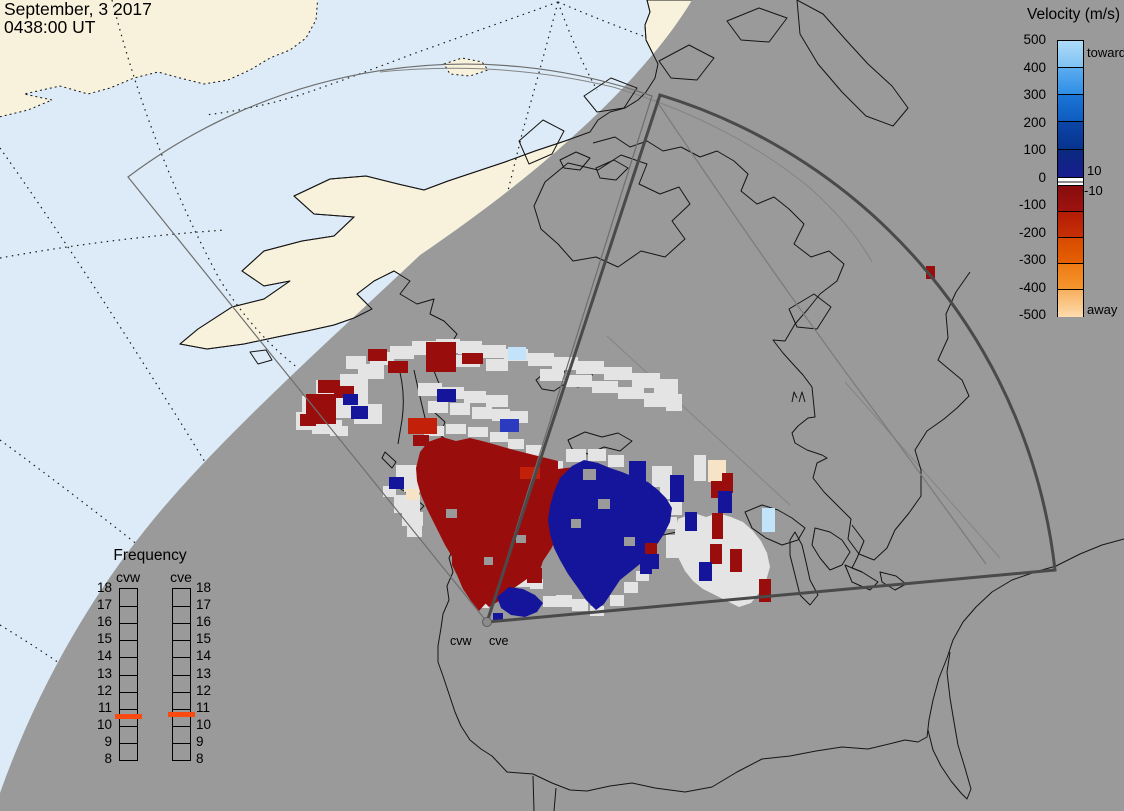 This screenshot has width=1124, height=811. I want to click on date-label: September, 3 2017, so click(78, 9).